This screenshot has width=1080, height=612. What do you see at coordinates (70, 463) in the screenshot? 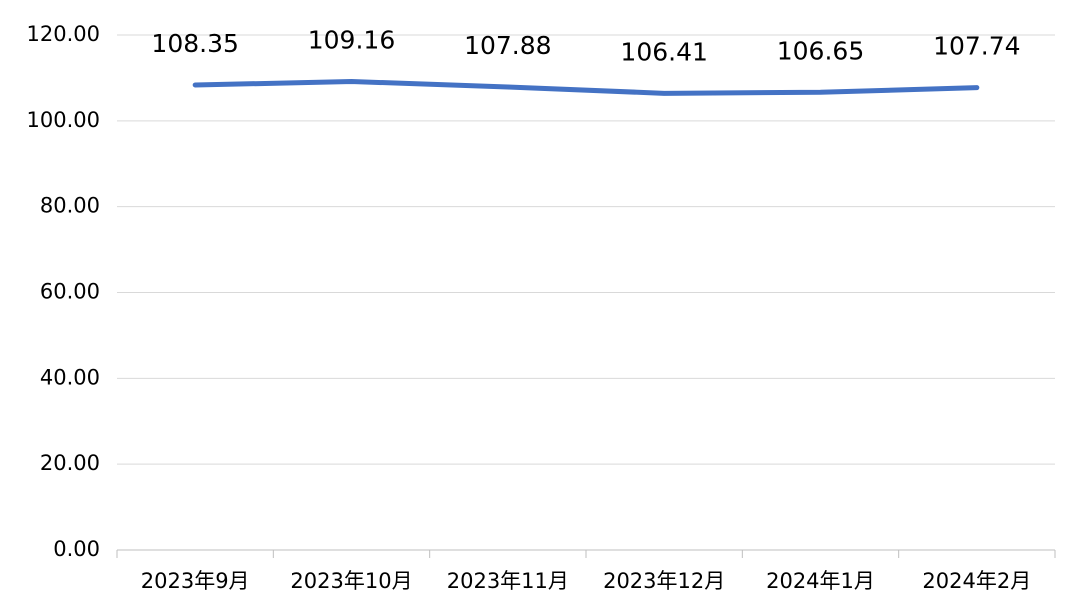
I see `y-tick-label: 20.00` at bounding box center [70, 463].